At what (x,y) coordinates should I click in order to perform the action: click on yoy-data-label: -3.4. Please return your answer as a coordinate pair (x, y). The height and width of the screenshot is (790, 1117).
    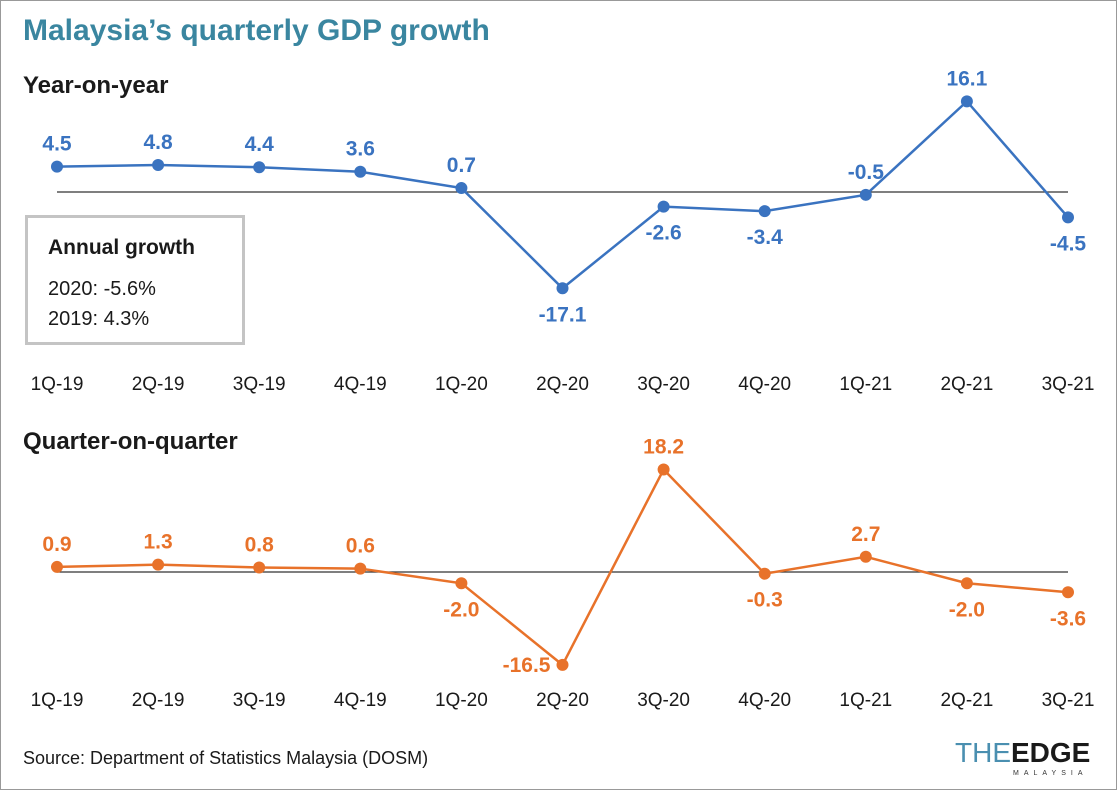
    Looking at the image, I should click on (765, 237).